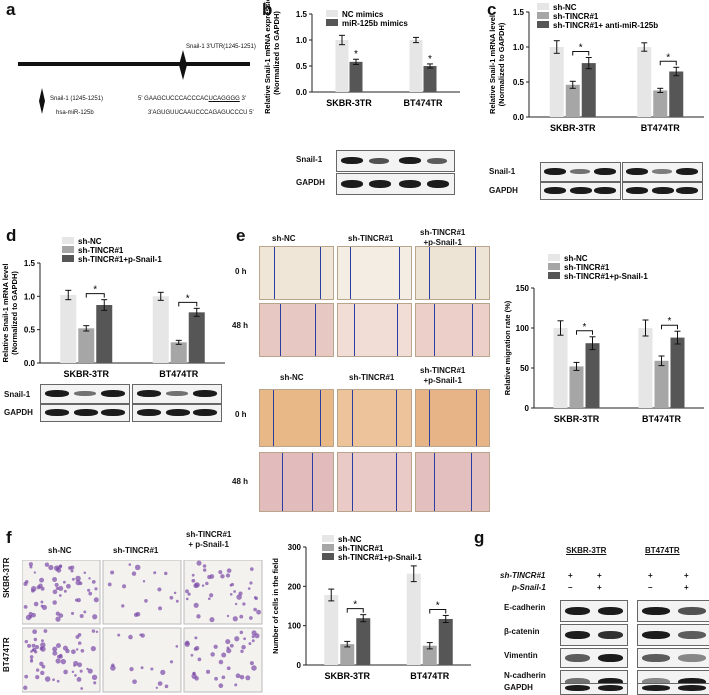 This screenshot has height=695, width=709. I want to click on panel-label-a: a, so click(11, 9).